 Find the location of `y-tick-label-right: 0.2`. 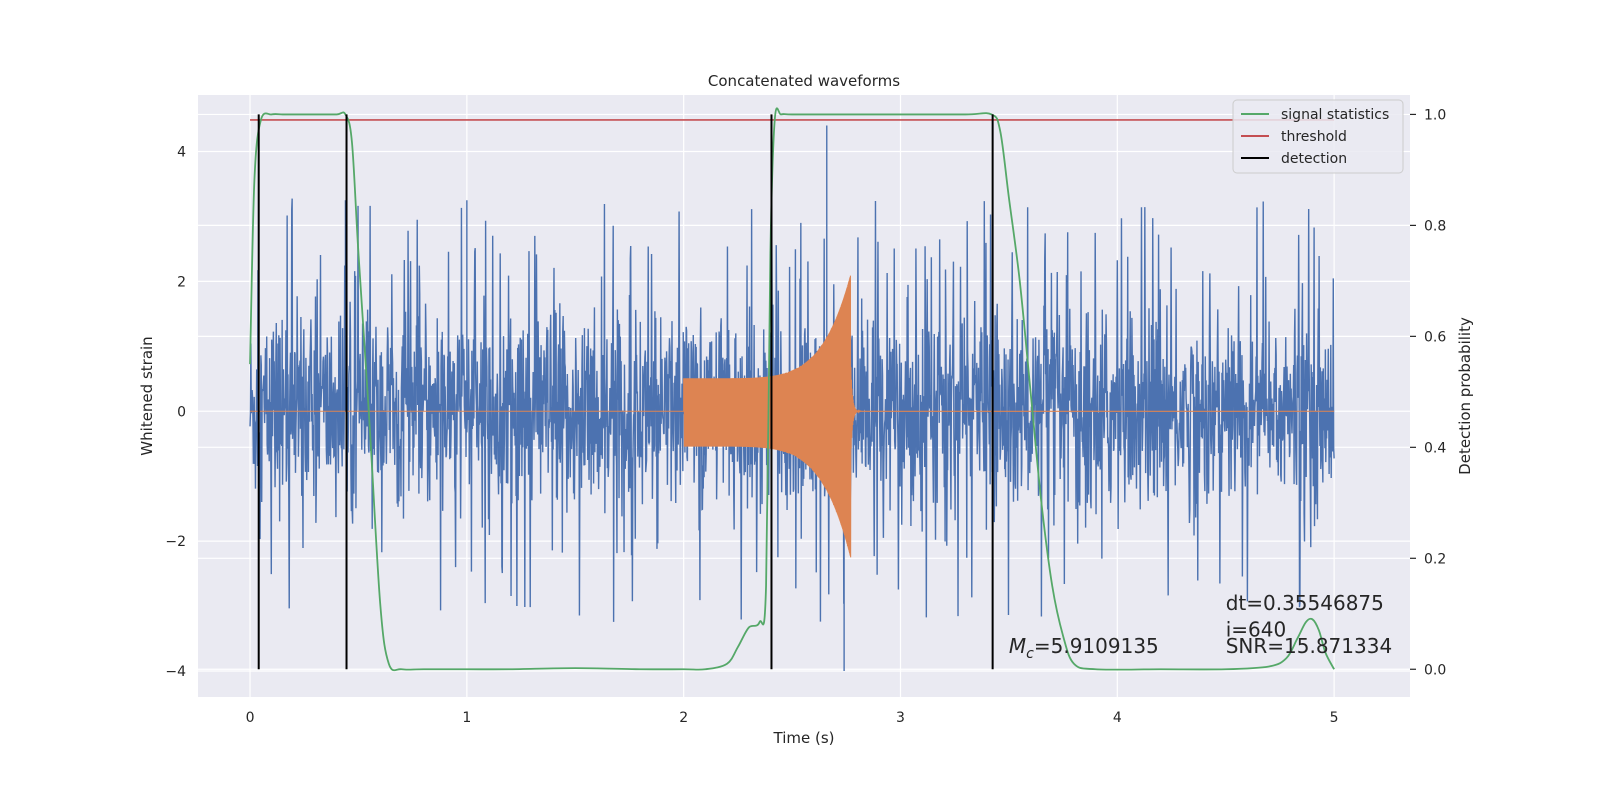

y-tick-label-right: 0.2 is located at coordinates (1435, 559).